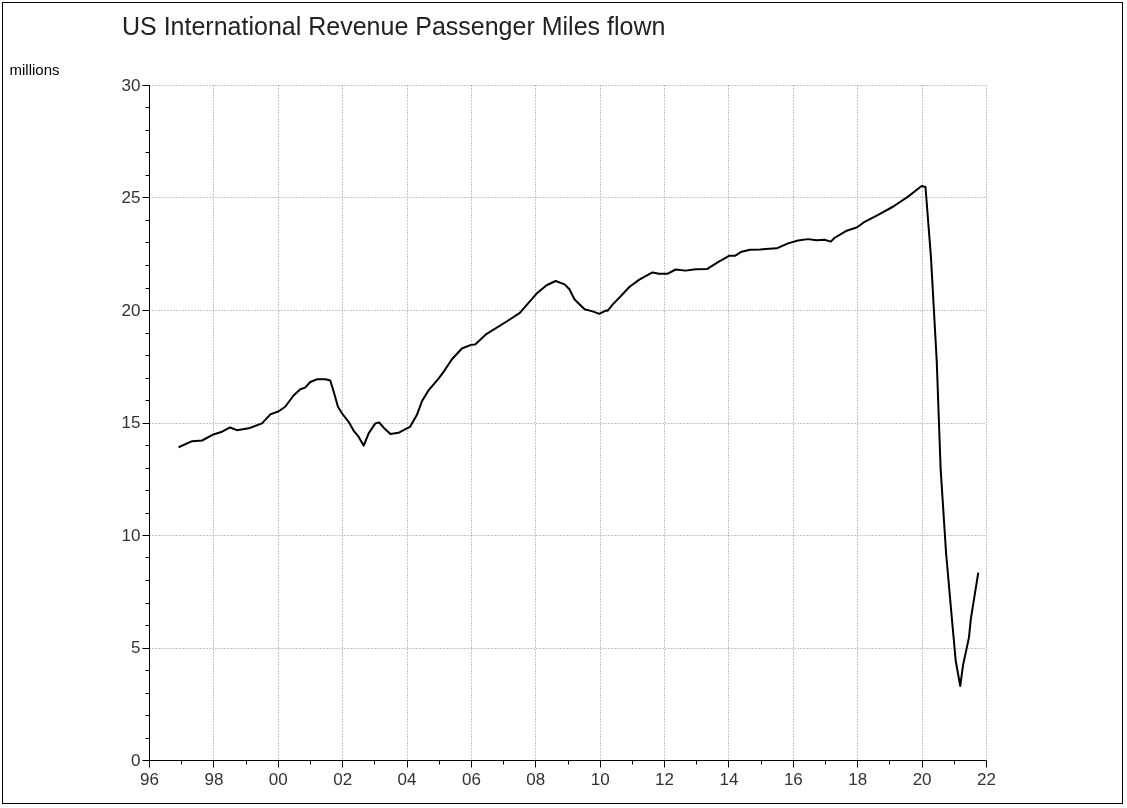  I want to click on x-tick-label: 04, so click(407, 779).